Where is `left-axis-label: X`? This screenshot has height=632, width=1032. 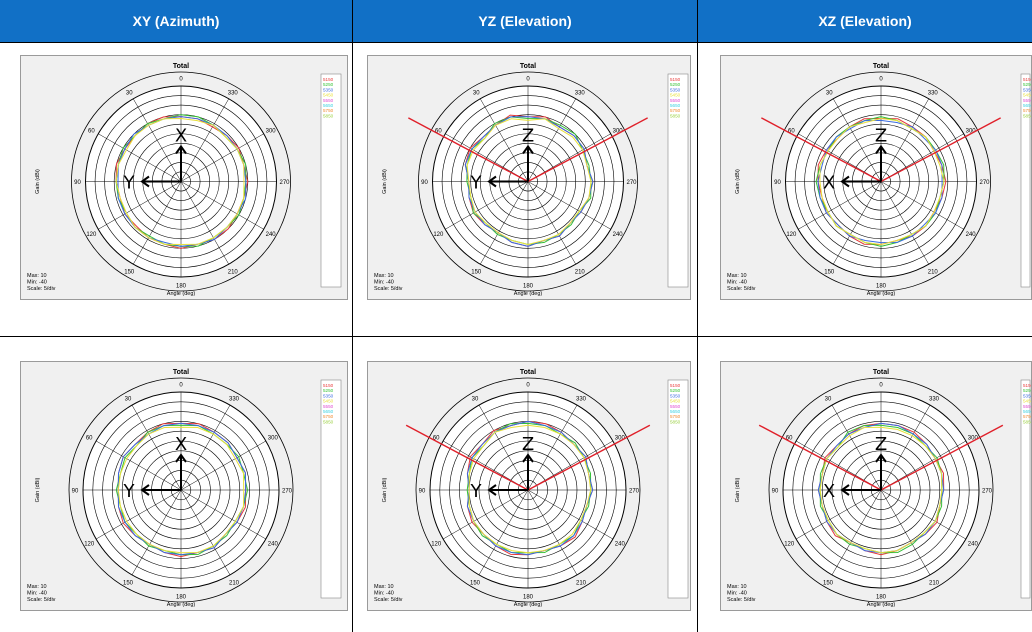 left-axis-label: X is located at coordinates (829, 183).